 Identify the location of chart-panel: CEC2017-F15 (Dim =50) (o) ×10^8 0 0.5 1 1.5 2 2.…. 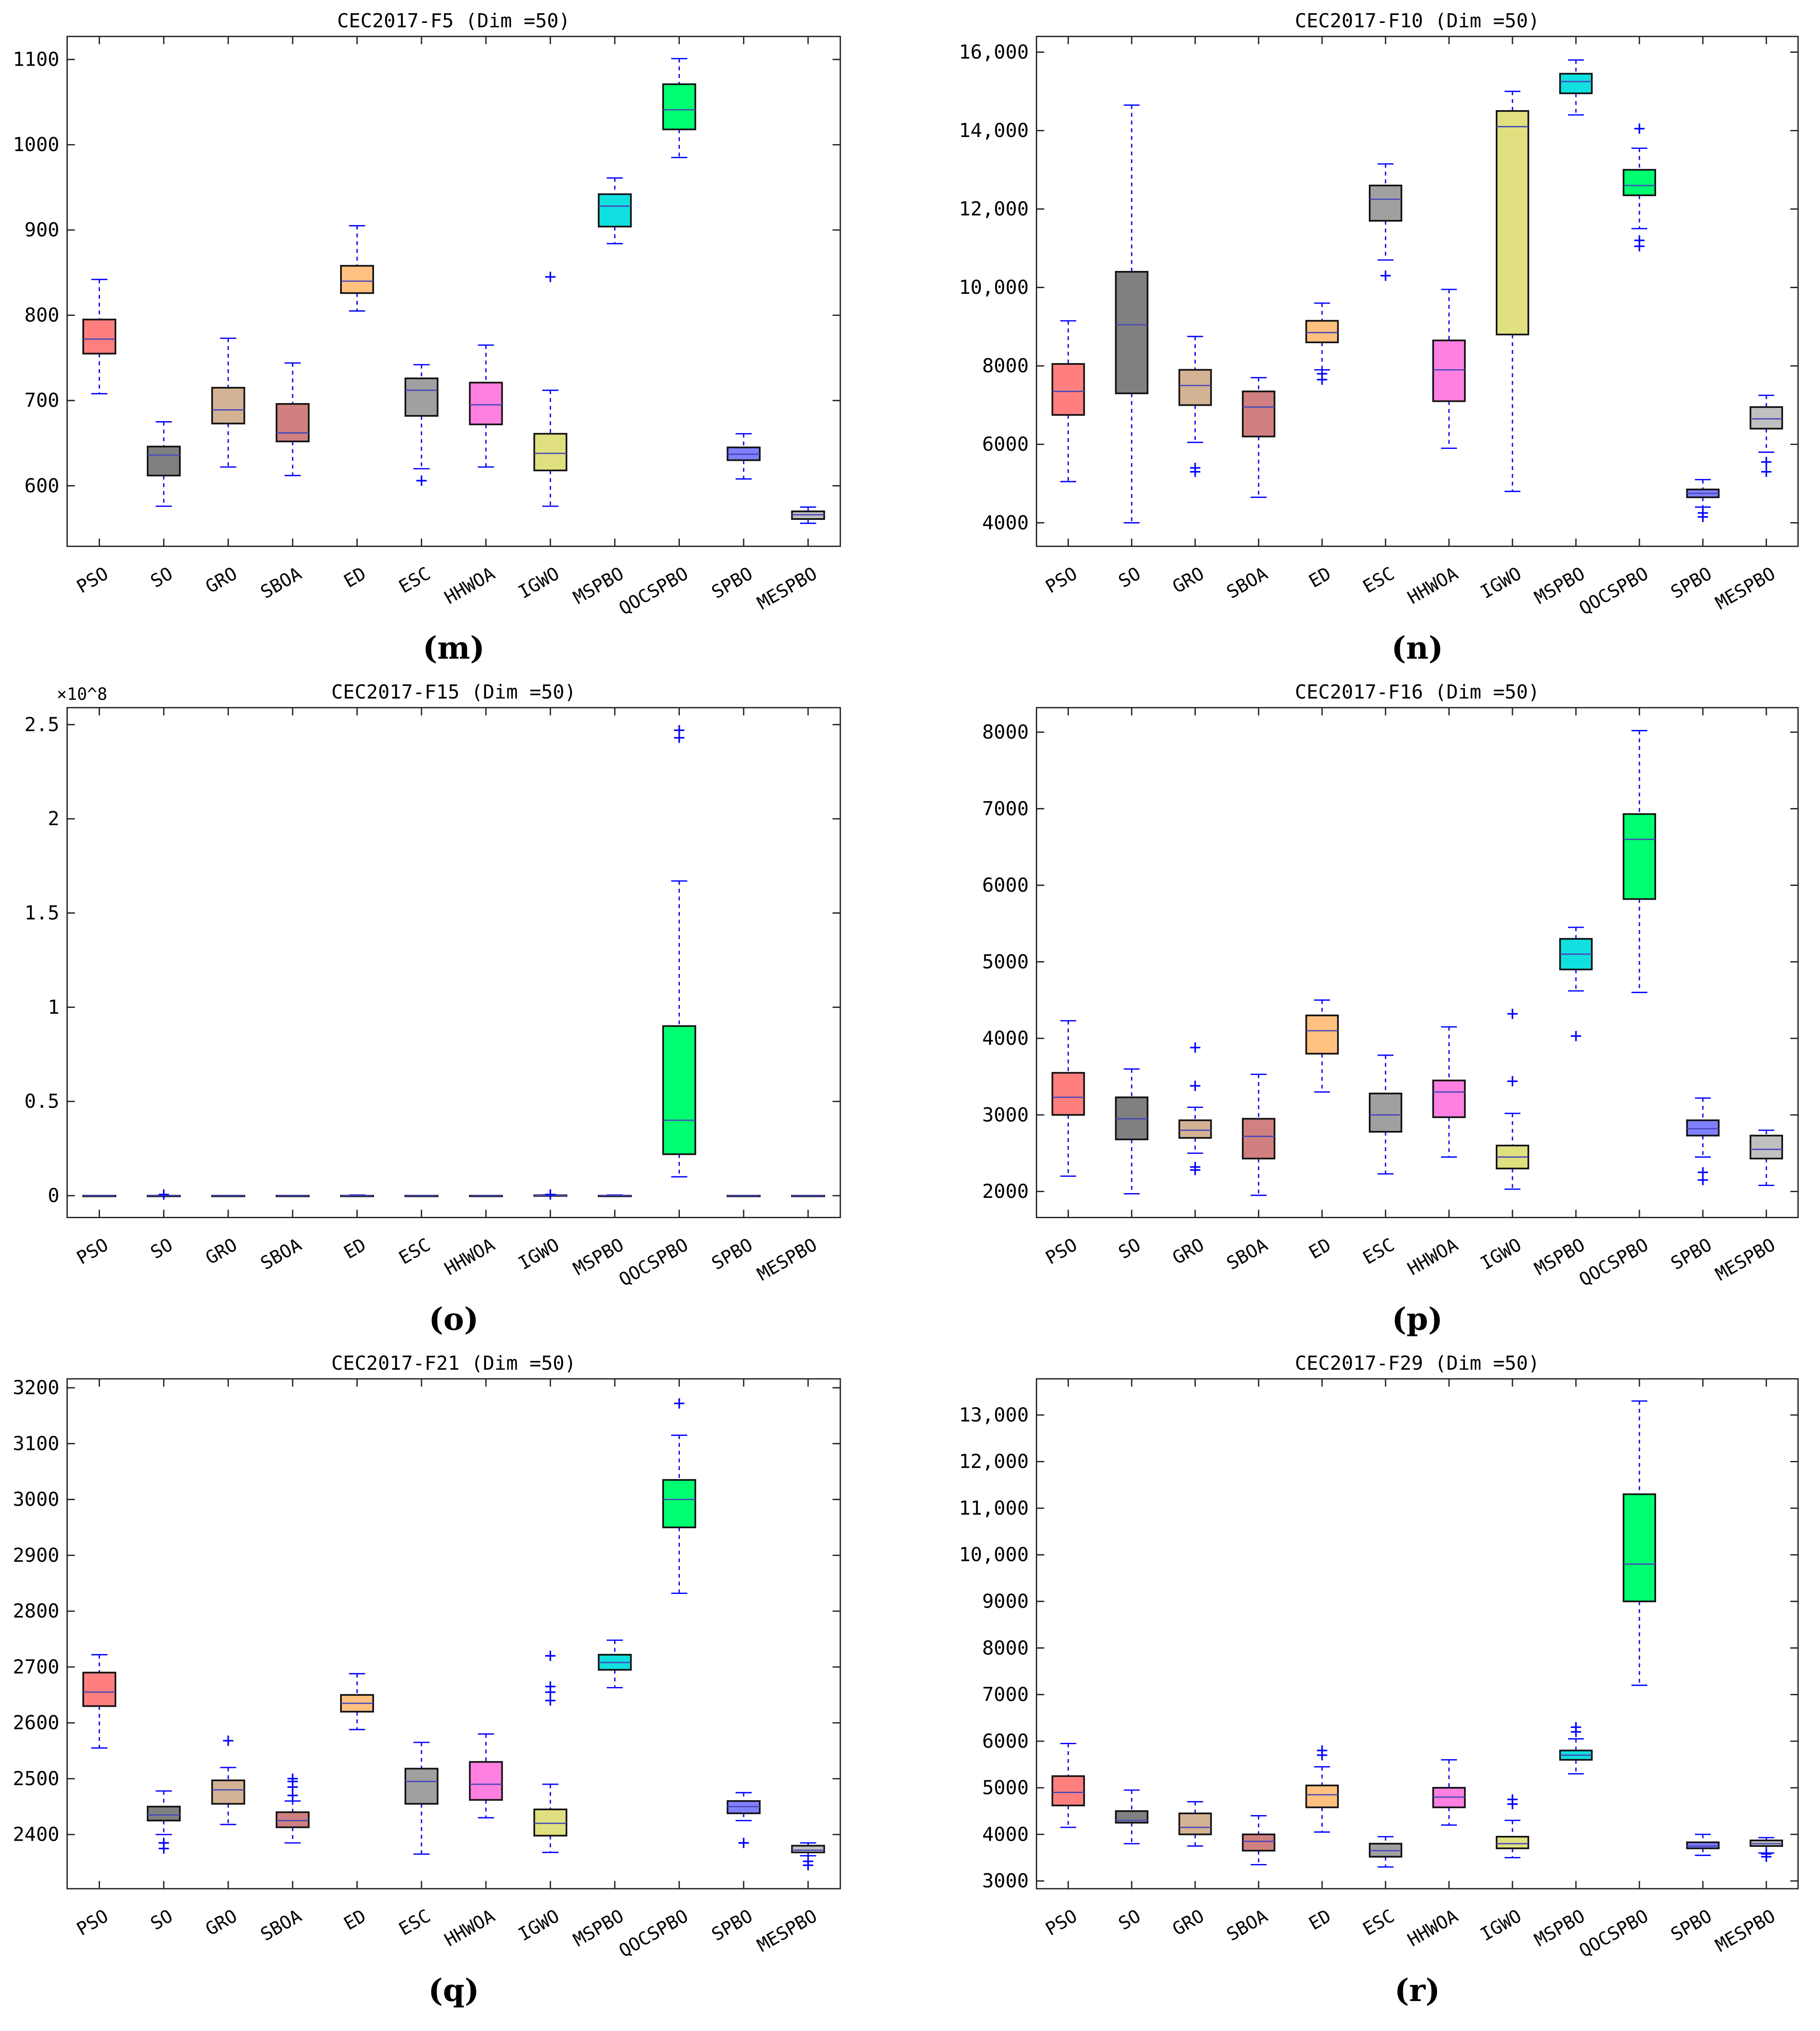
(432, 1009).